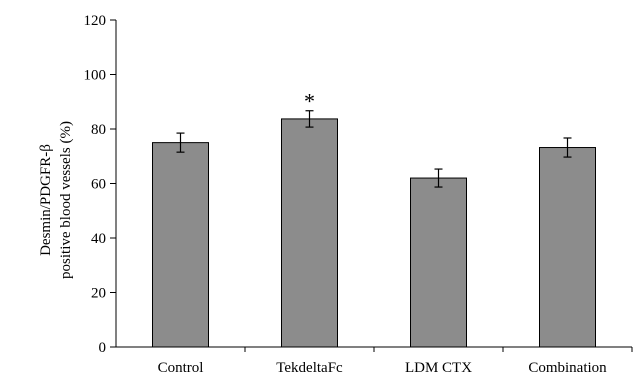 The image size is (636, 381). Describe the element at coordinates (98, 294) in the screenshot. I see `y-tick-label: 20` at that location.